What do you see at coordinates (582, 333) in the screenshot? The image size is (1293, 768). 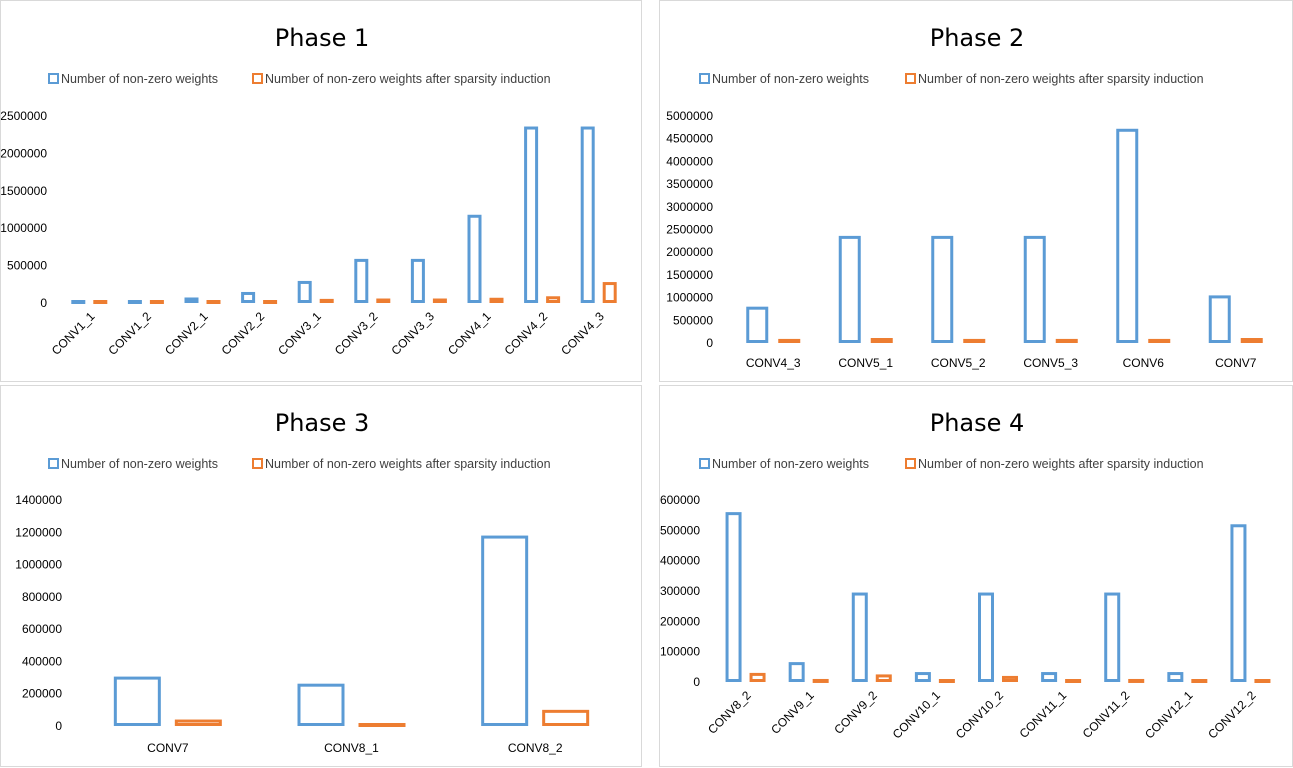 I see `x-tick-label: CONV4_3` at bounding box center [582, 333].